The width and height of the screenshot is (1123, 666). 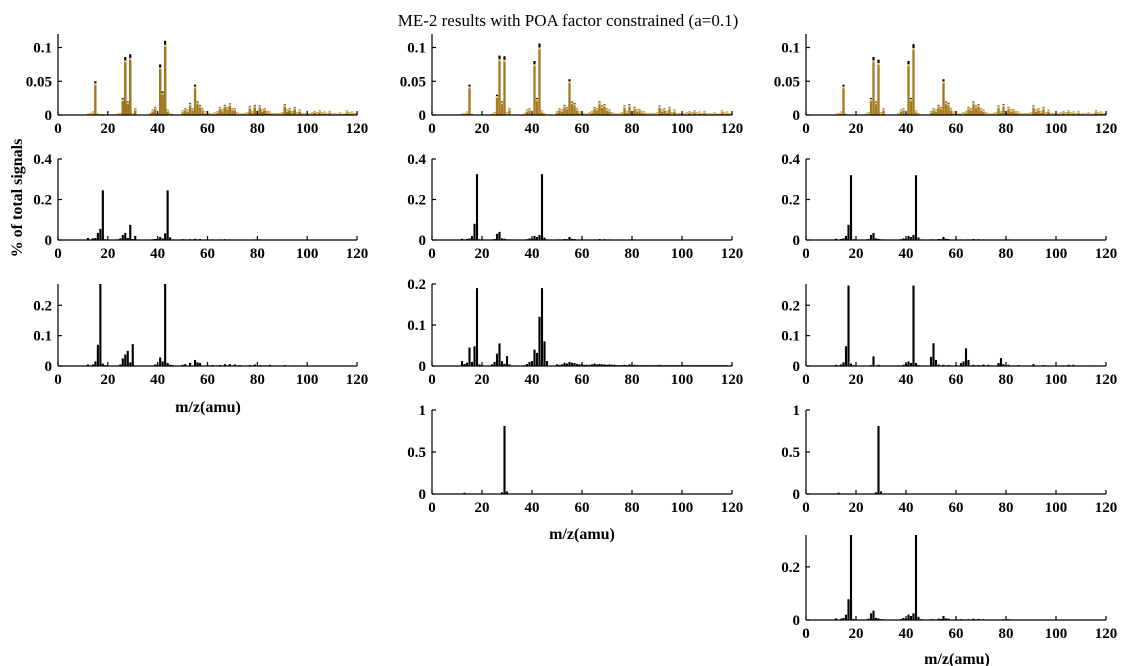 I want to click on x-tick-label: 120, so click(x=1106, y=254).